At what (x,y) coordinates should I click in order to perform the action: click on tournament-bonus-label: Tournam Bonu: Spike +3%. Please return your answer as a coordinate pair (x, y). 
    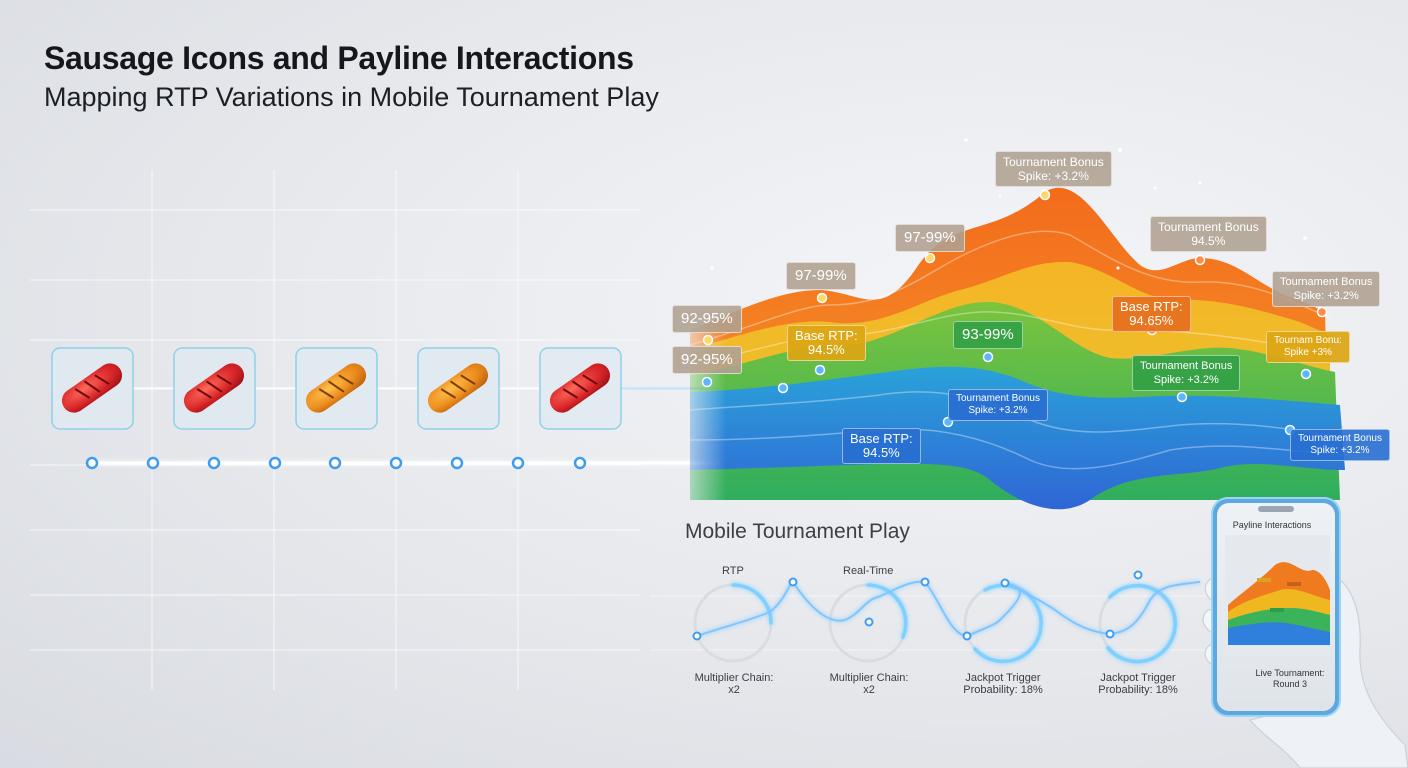
    Looking at the image, I should click on (1308, 347).